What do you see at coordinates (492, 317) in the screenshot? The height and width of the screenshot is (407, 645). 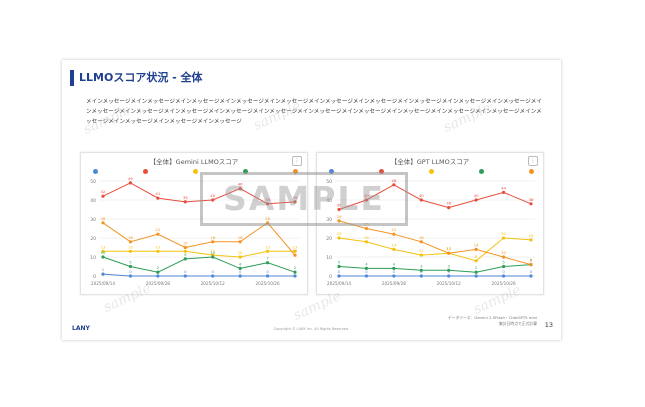 I see `data-source-note: データソース：Gemini 2.5Flash・ChatGPT5 mini` at bounding box center [492, 317].